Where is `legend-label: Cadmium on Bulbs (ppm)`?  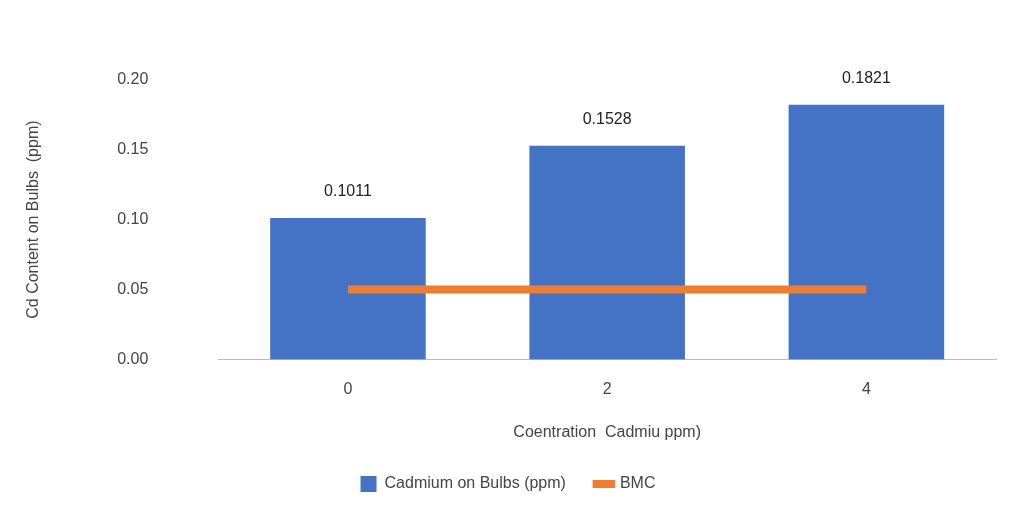 legend-label: Cadmium on Bulbs (ppm) is located at coordinates (475, 483).